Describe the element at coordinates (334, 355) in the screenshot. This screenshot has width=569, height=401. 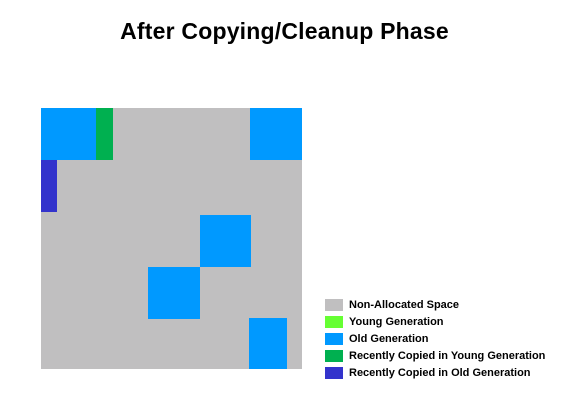
I see `legend-swatch-recent-young` at that location.